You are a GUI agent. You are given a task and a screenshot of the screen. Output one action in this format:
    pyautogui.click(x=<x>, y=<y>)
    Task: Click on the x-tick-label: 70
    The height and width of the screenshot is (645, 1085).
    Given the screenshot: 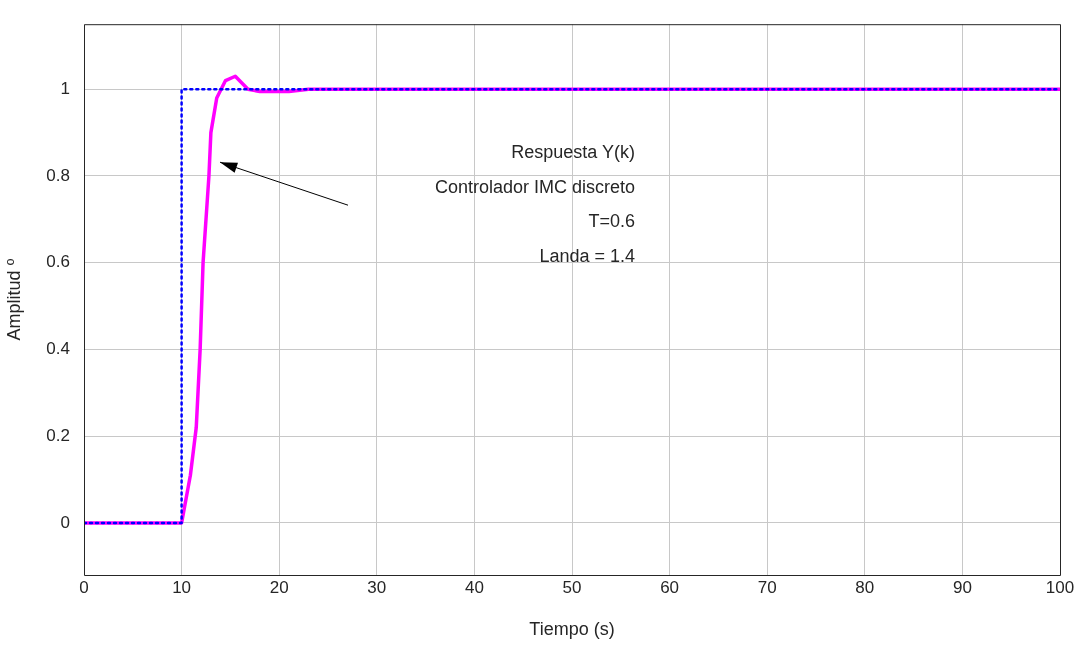 What is the action you would take?
    pyautogui.click(x=767, y=587)
    